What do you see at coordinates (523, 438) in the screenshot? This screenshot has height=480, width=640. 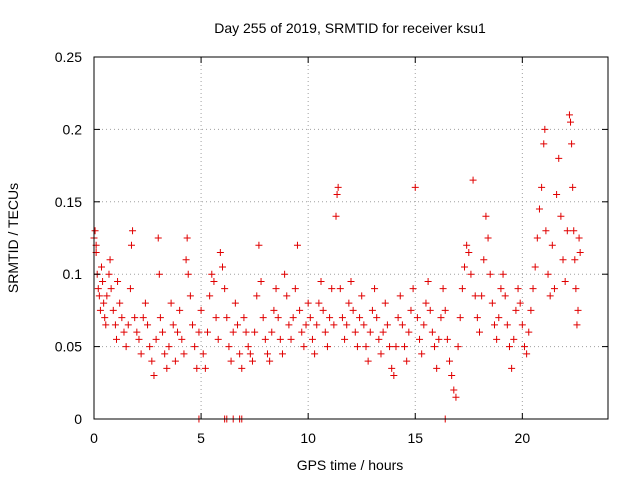 I see `x-tick-label: 20` at bounding box center [523, 438].